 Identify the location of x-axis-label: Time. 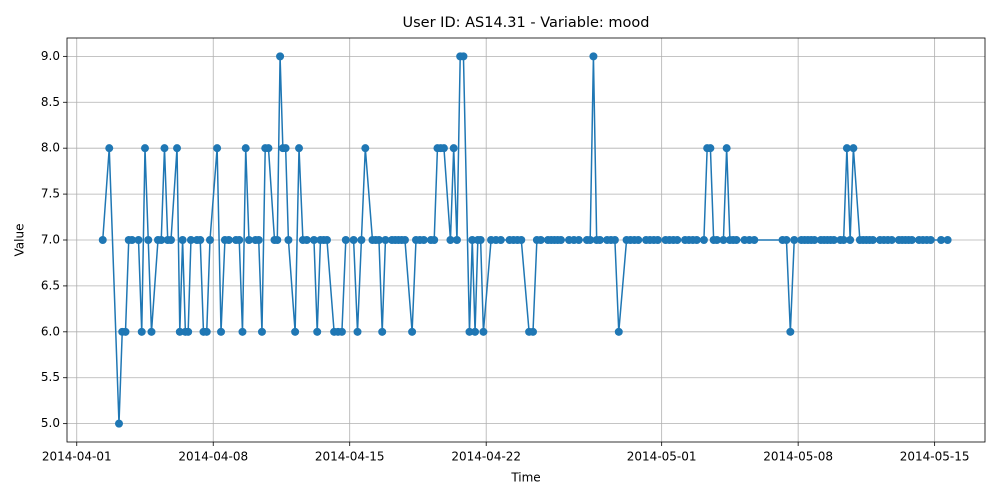
(525, 478).